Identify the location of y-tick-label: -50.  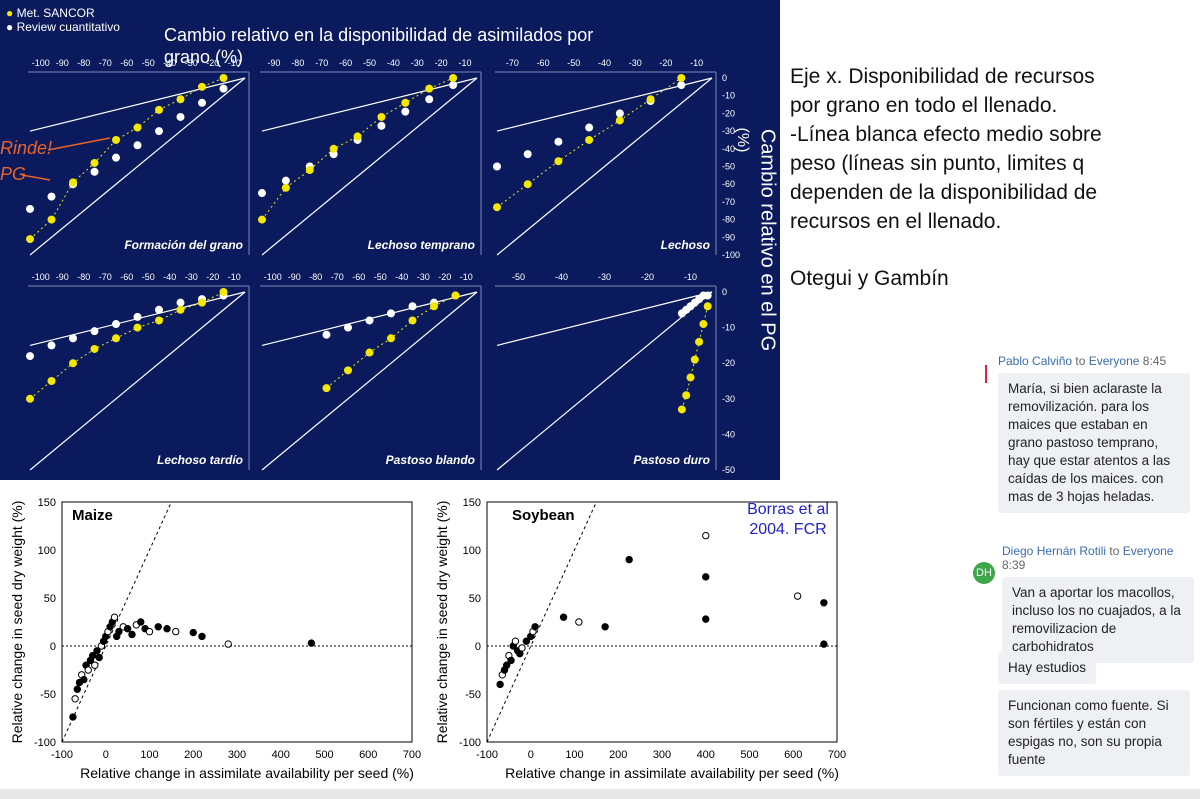
(48, 695).